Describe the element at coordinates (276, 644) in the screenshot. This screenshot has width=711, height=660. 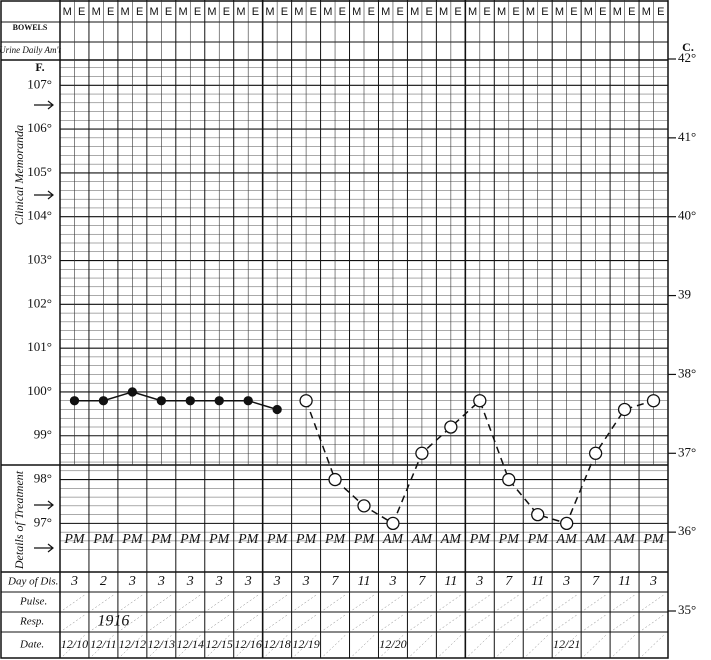
I see `date-label: 12/18` at that location.